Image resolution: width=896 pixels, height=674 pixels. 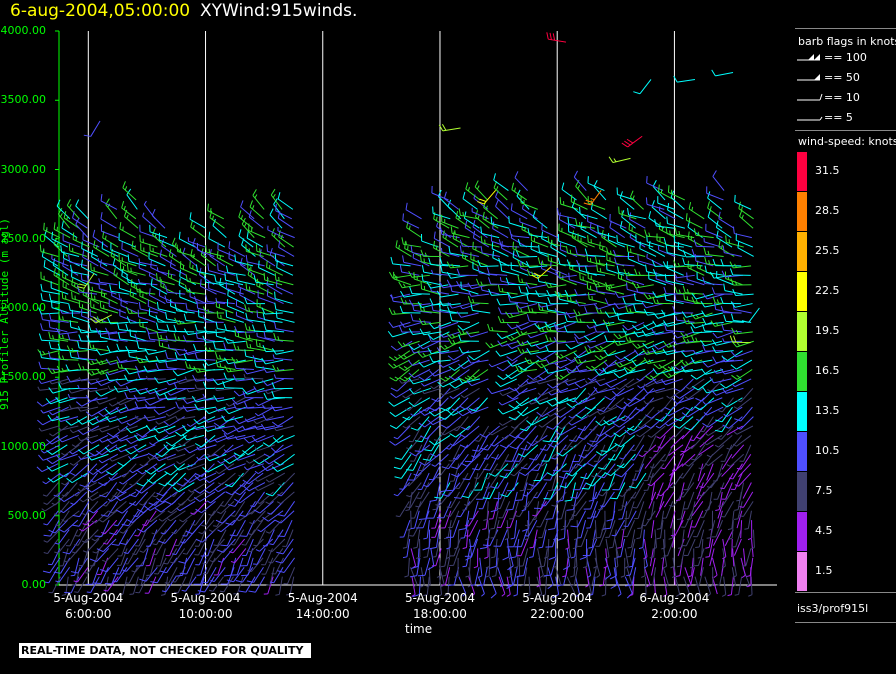 I want to click on flags-legend-title: barb flags in knots, so click(x=847, y=41).